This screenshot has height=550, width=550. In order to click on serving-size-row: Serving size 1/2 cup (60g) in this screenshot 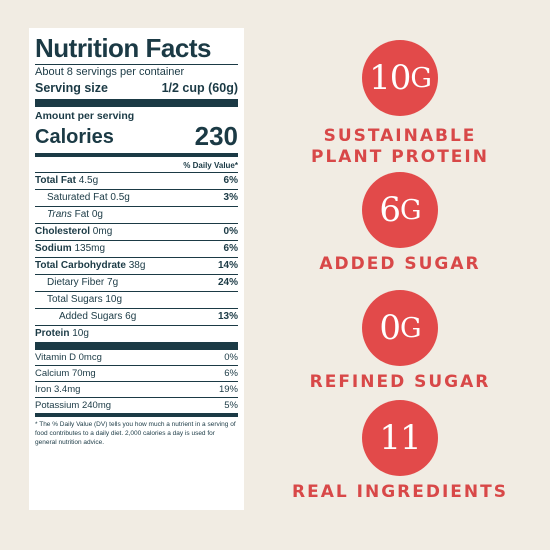, I will do `click(136, 88)`.